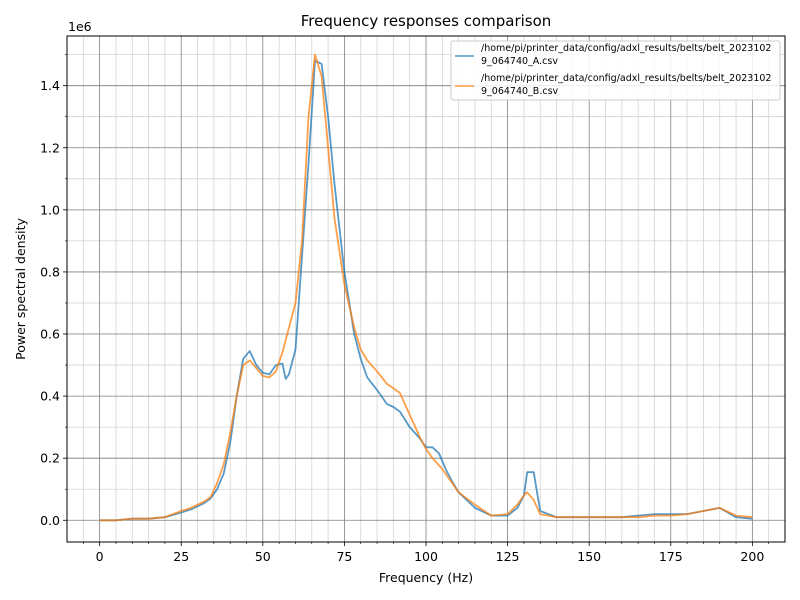 Image resolution: width=800 pixels, height=600 pixels. Describe the element at coordinates (520, 91) in the screenshot. I see `legend-label-b-line2: 9_064740_B.csv` at that location.